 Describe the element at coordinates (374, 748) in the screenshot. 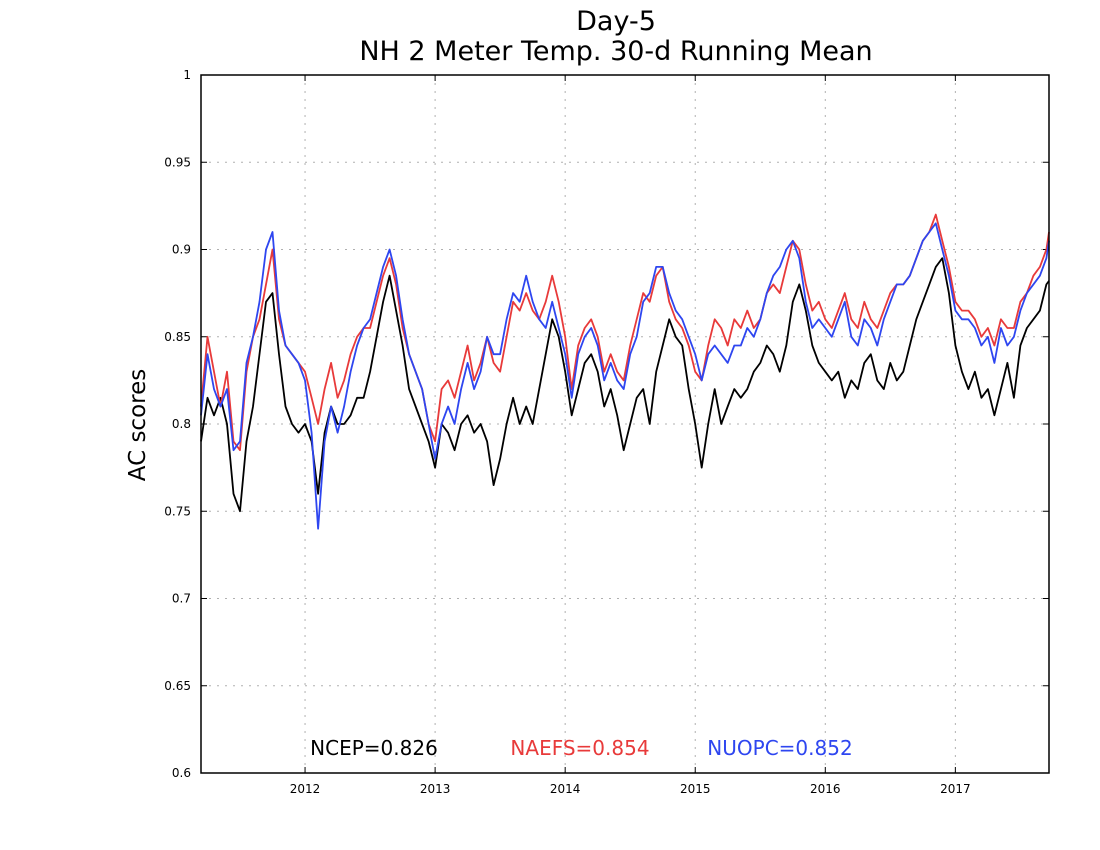

I see `legend-ncep: NCEP=0.826` at that location.